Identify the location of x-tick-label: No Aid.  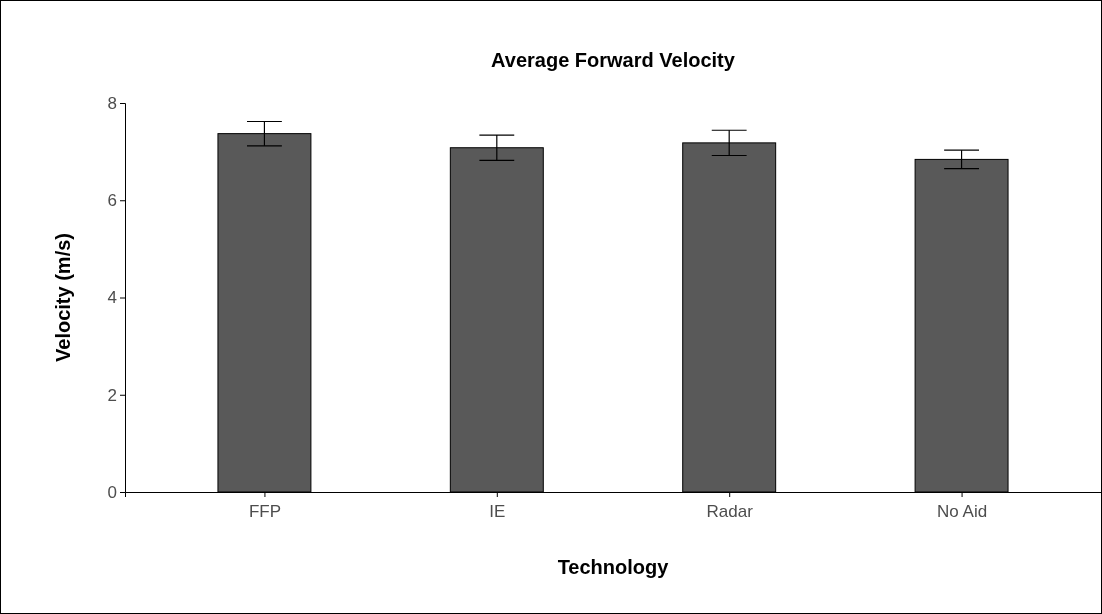
(962, 511).